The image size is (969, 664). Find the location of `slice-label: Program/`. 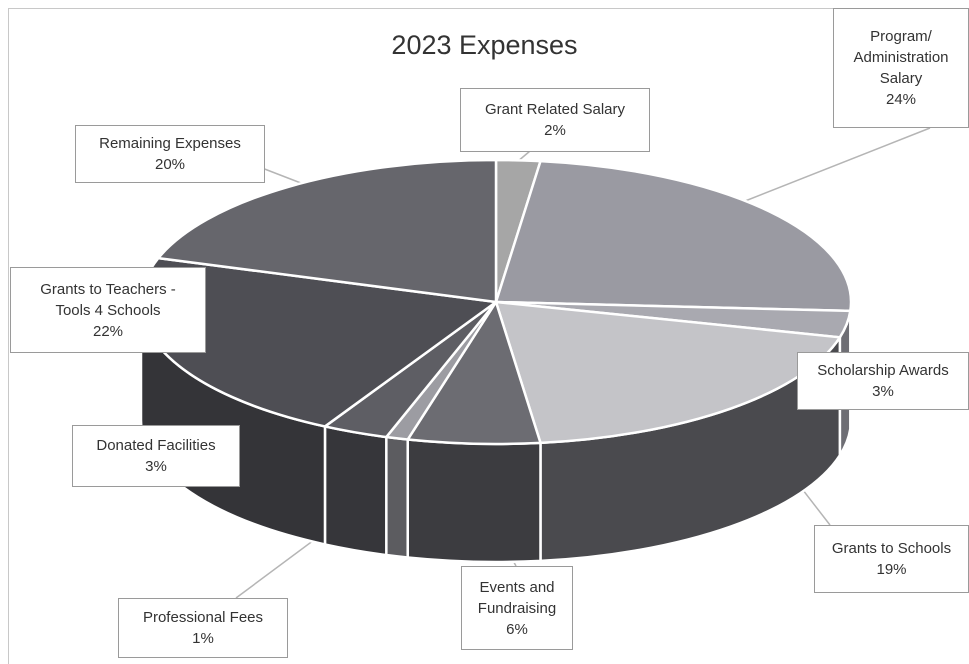

slice-label: Program/ is located at coordinates (901, 36).